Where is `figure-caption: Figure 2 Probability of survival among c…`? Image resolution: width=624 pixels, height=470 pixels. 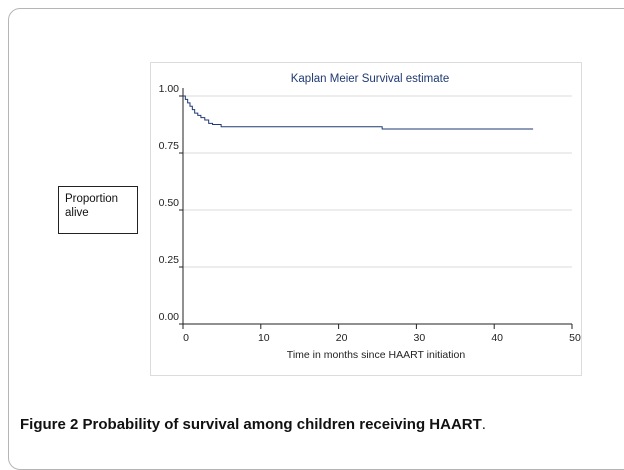
figure-caption: Figure 2 Probability of survival among c… is located at coordinates (253, 424).